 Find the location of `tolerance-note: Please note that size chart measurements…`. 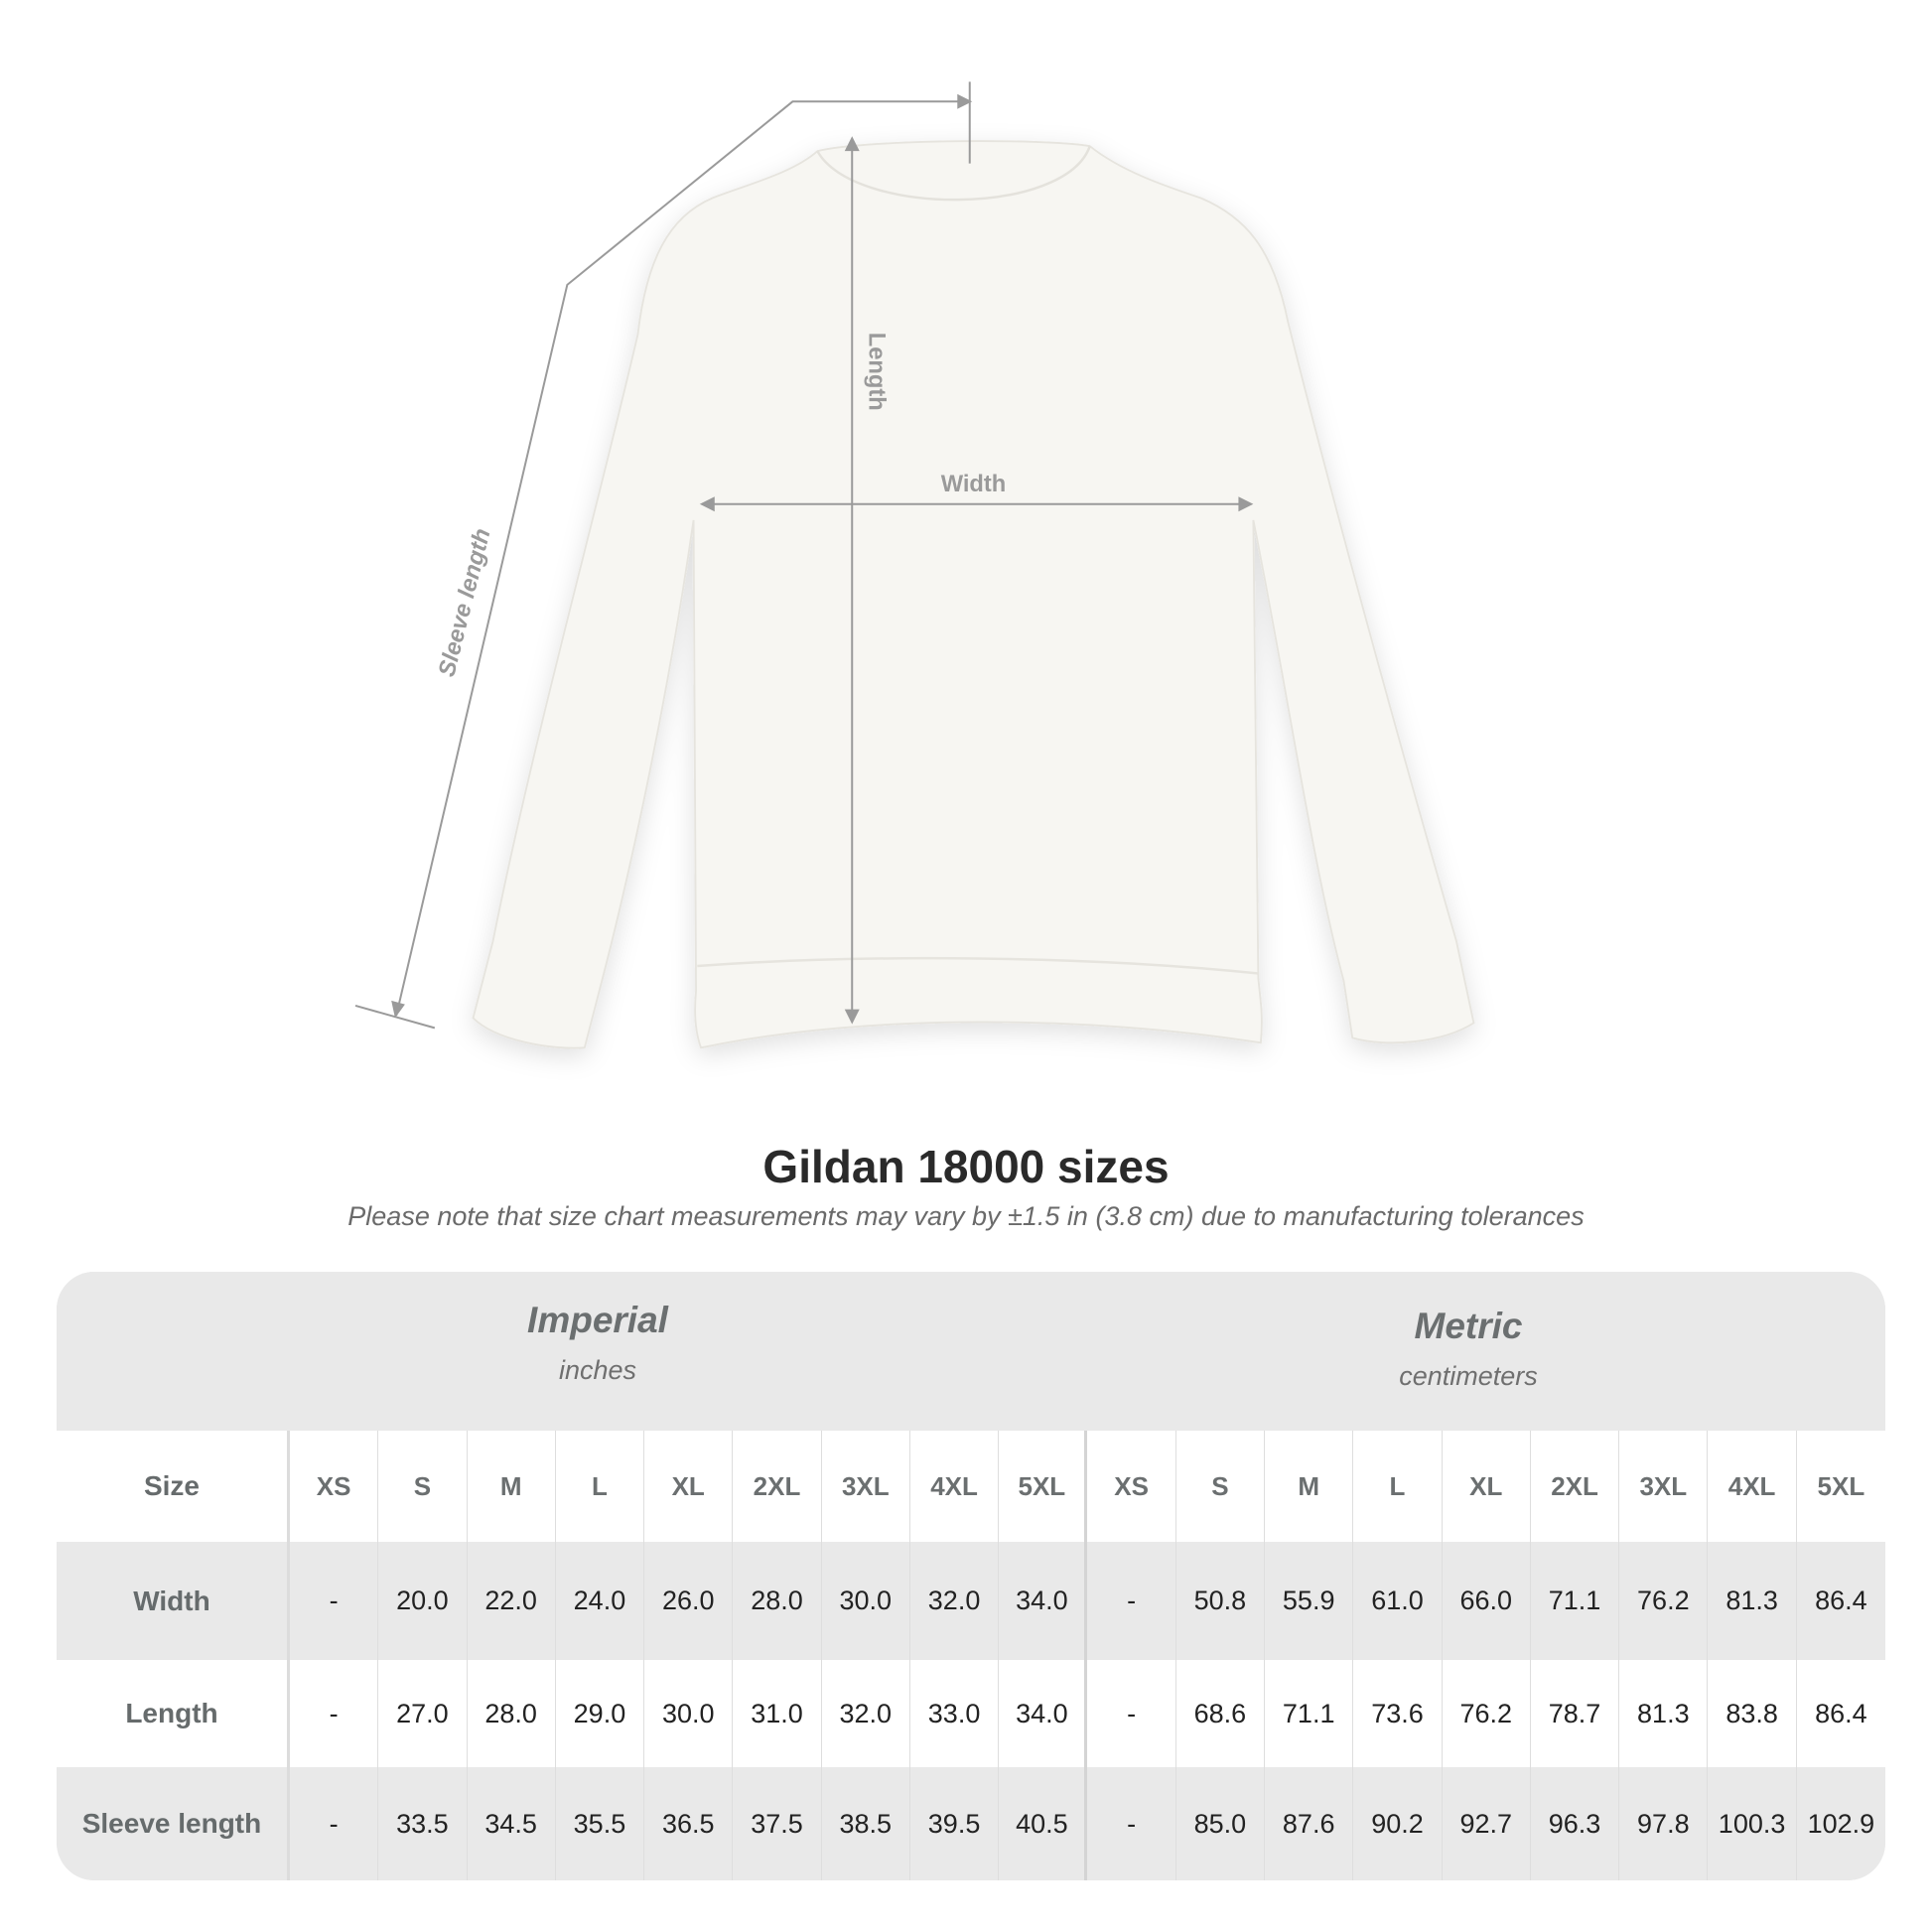

tolerance-note: Please note that size chart measurements… is located at coordinates (966, 1216).